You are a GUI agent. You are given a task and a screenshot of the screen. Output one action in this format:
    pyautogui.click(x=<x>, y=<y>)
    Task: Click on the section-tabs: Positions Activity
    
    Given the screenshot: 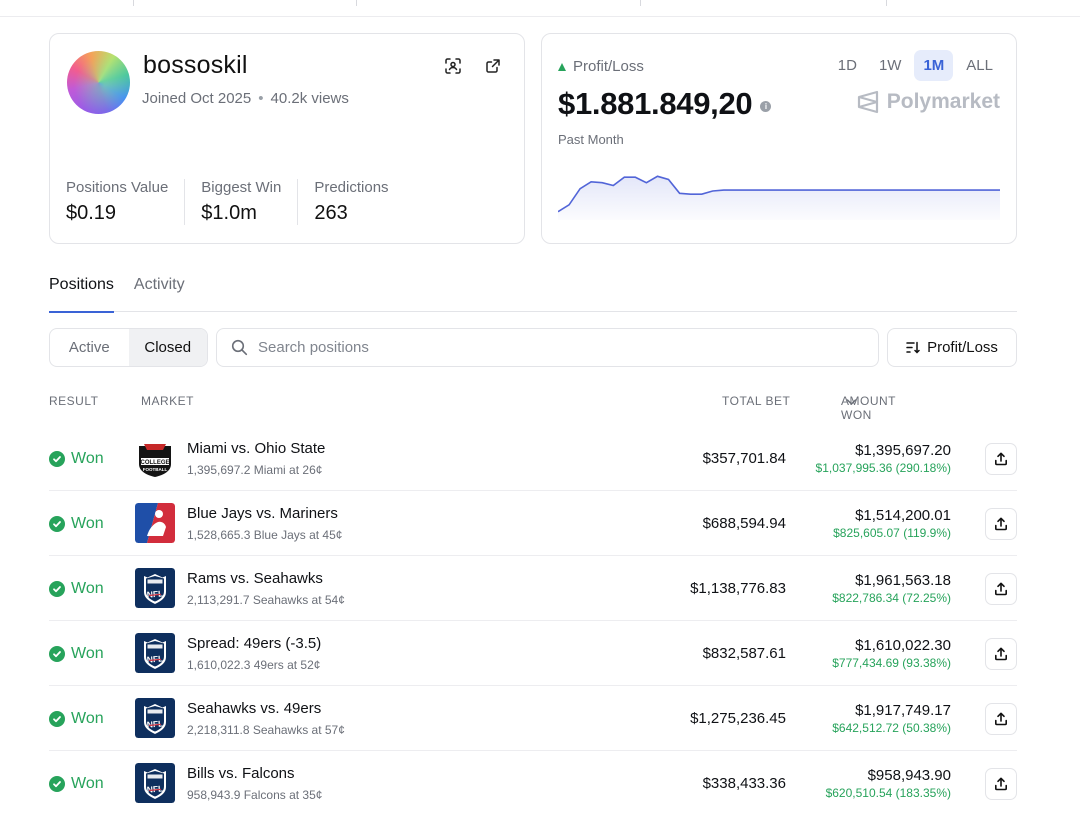 What is the action you would take?
    pyautogui.click(x=533, y=291)
    